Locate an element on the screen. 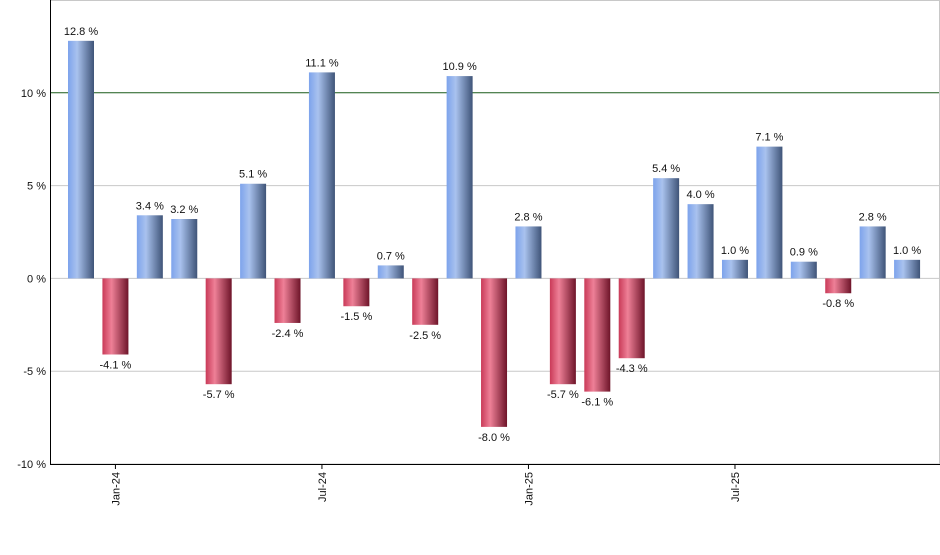 The width and height of the screenshot is (940, 555). y-tick-label: -5 % is located at coordinates (34, 372).